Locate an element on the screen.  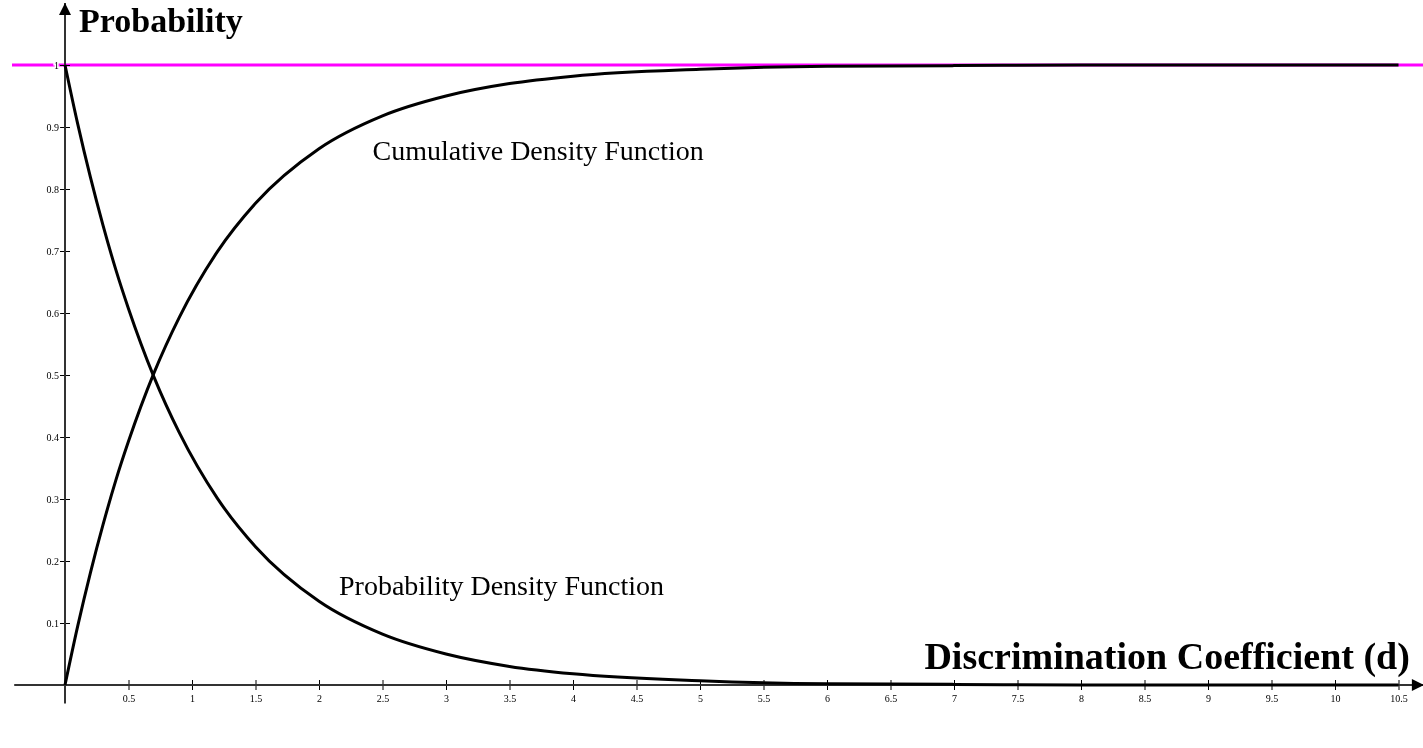
x-tick-label: 7.5 is located at coordinates (1018, 698).